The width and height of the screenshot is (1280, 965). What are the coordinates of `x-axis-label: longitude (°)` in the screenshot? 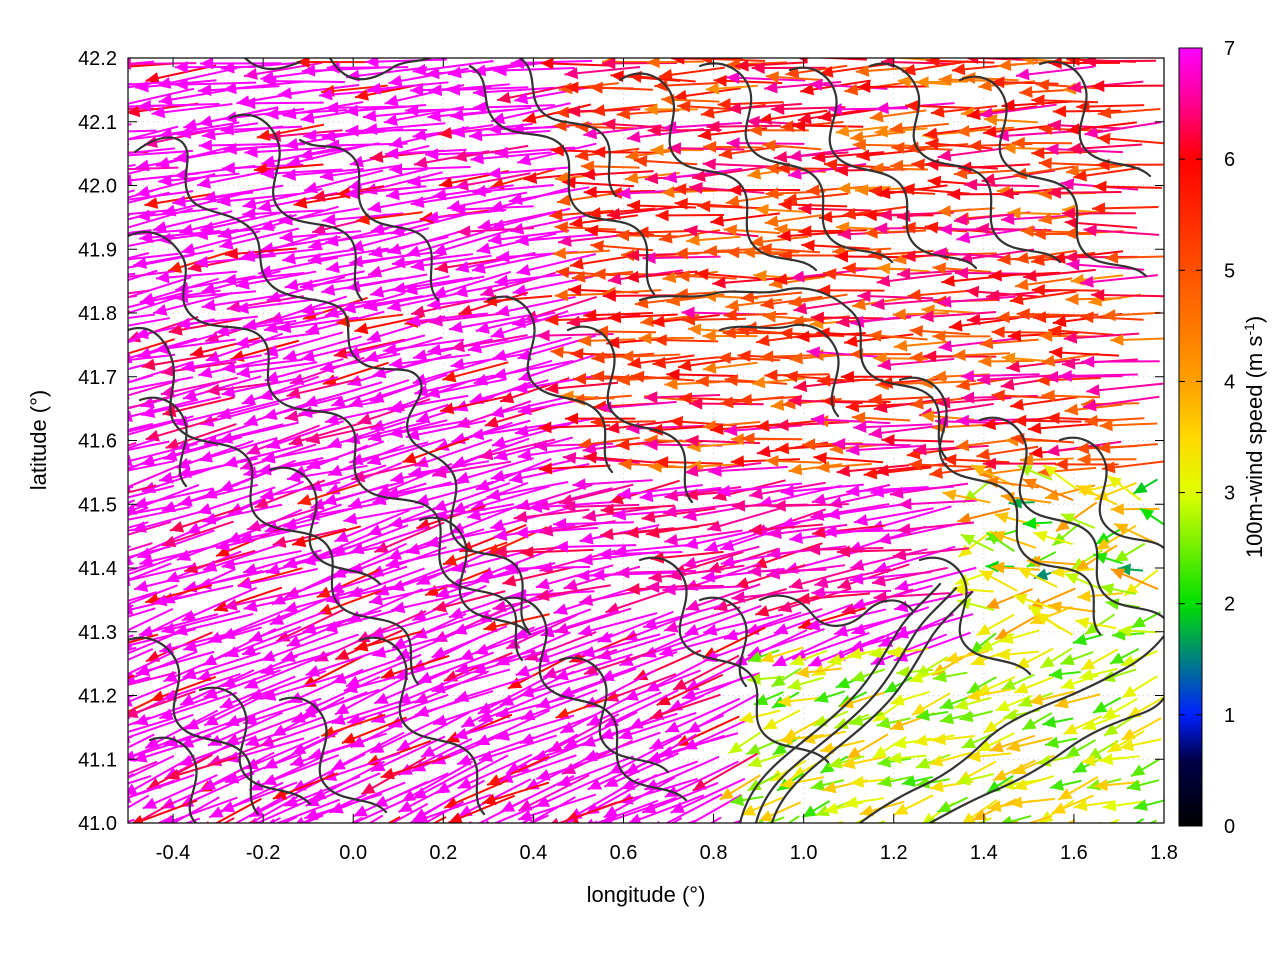 It's located at (646, 894).